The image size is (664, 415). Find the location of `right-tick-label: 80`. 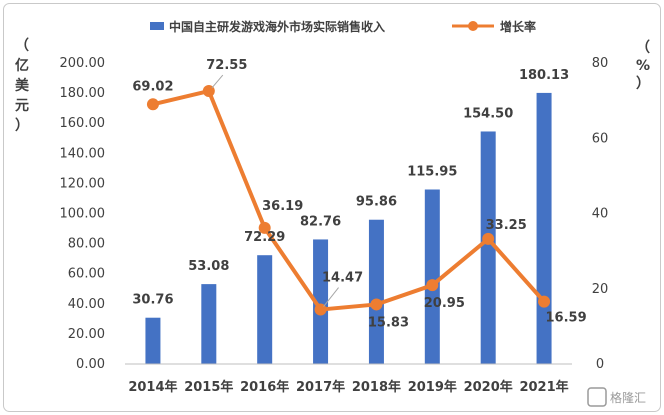

right-tick-label: 80 is located at coordinates (600, 63).